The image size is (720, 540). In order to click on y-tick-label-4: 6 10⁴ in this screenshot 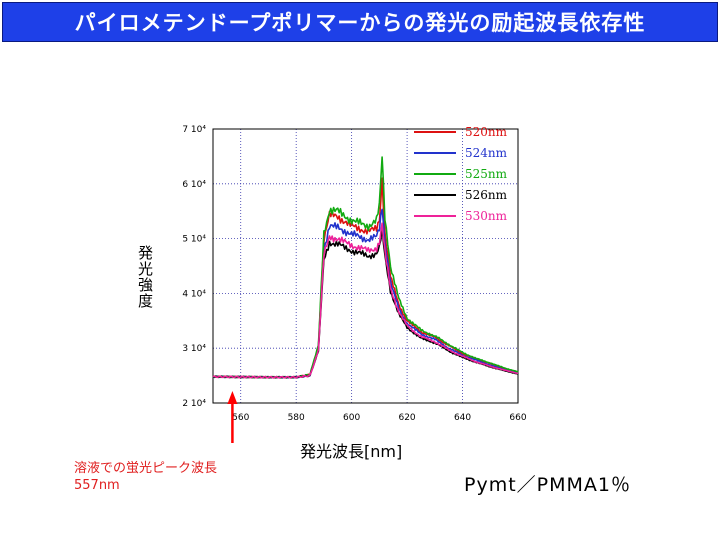, I will do `click(194, 185)`.